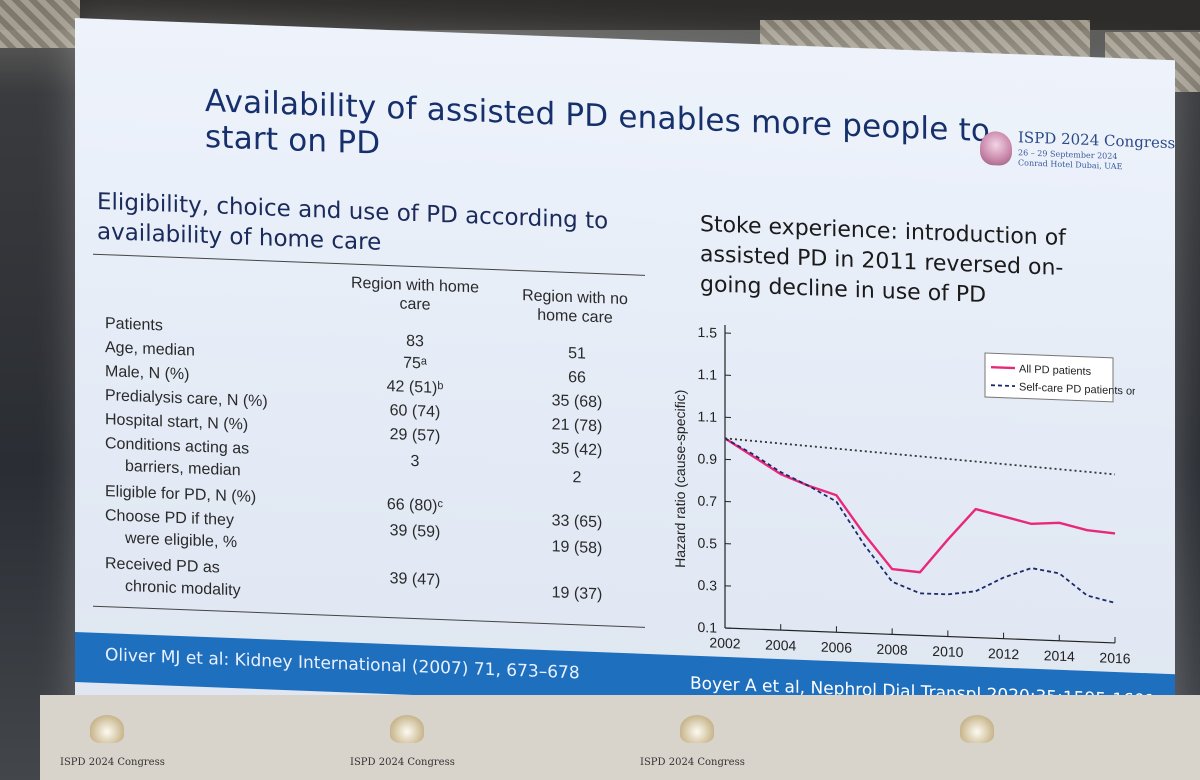  Describe the element at coordinates (40, 24) in the screenshot. I see `wall-ornament-left` at that location.